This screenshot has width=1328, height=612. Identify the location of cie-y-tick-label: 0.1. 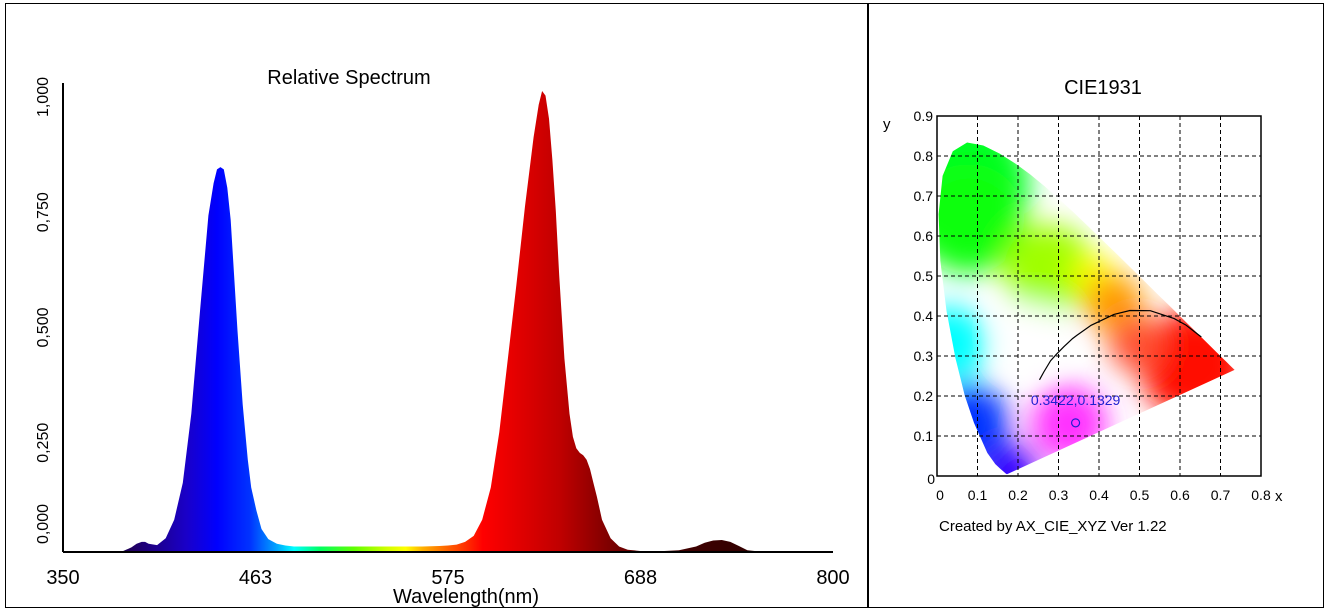
(924, 436).